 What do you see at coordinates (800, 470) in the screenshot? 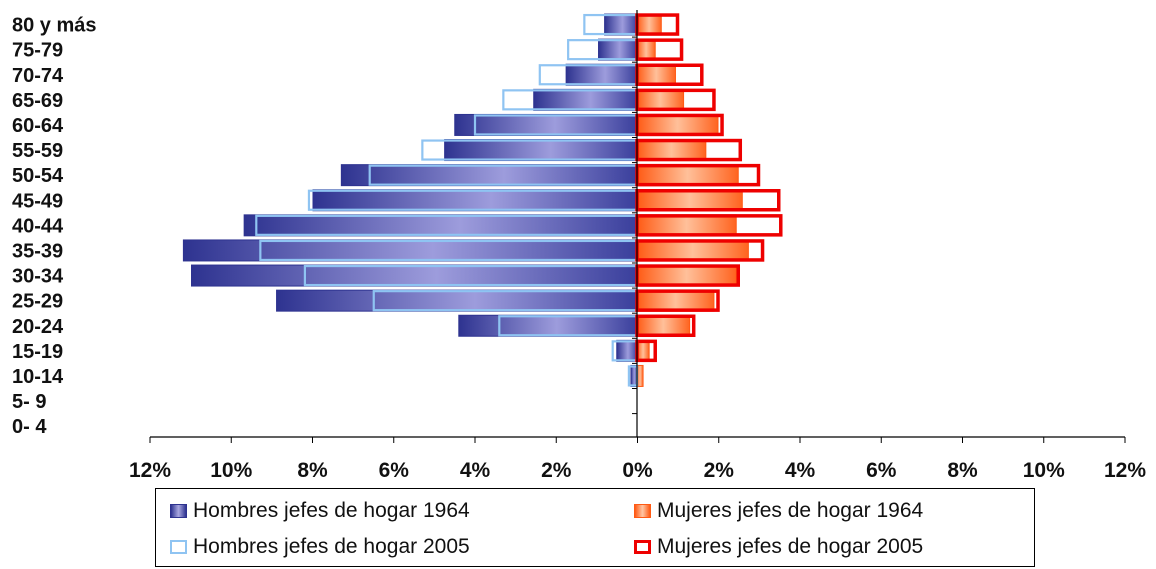
I see `x-tick-label-8: 4%` at bounding box center [800, 470].